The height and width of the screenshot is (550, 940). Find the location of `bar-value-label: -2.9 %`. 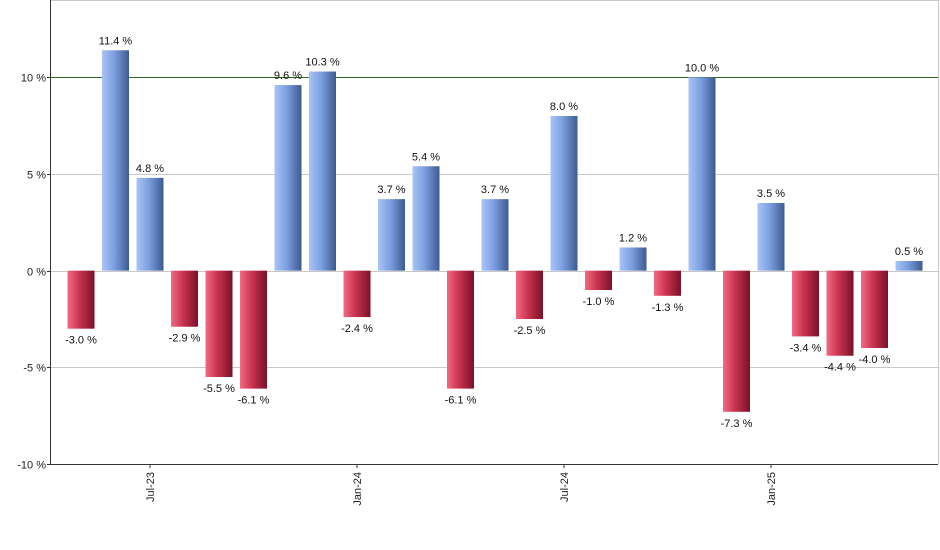

bar-value-label: -2.9 % is located at coordinates (185, 339).